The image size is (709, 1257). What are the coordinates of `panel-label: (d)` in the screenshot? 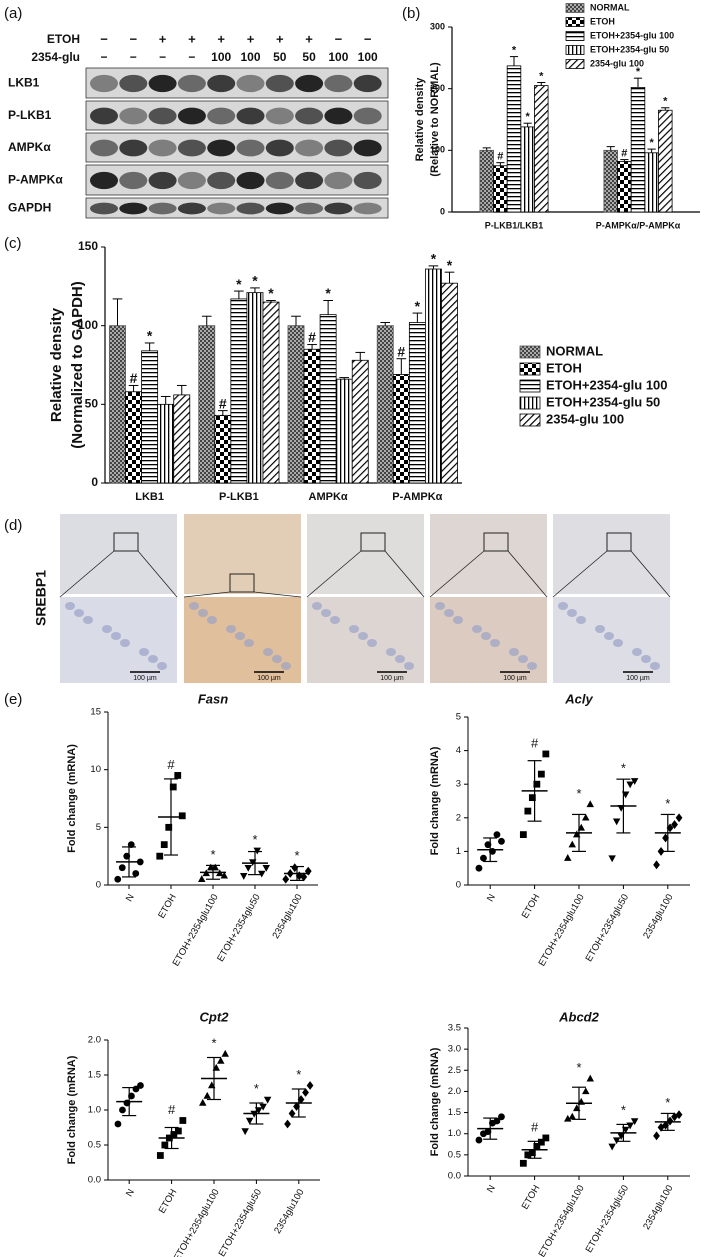 It's located at (13, 525).